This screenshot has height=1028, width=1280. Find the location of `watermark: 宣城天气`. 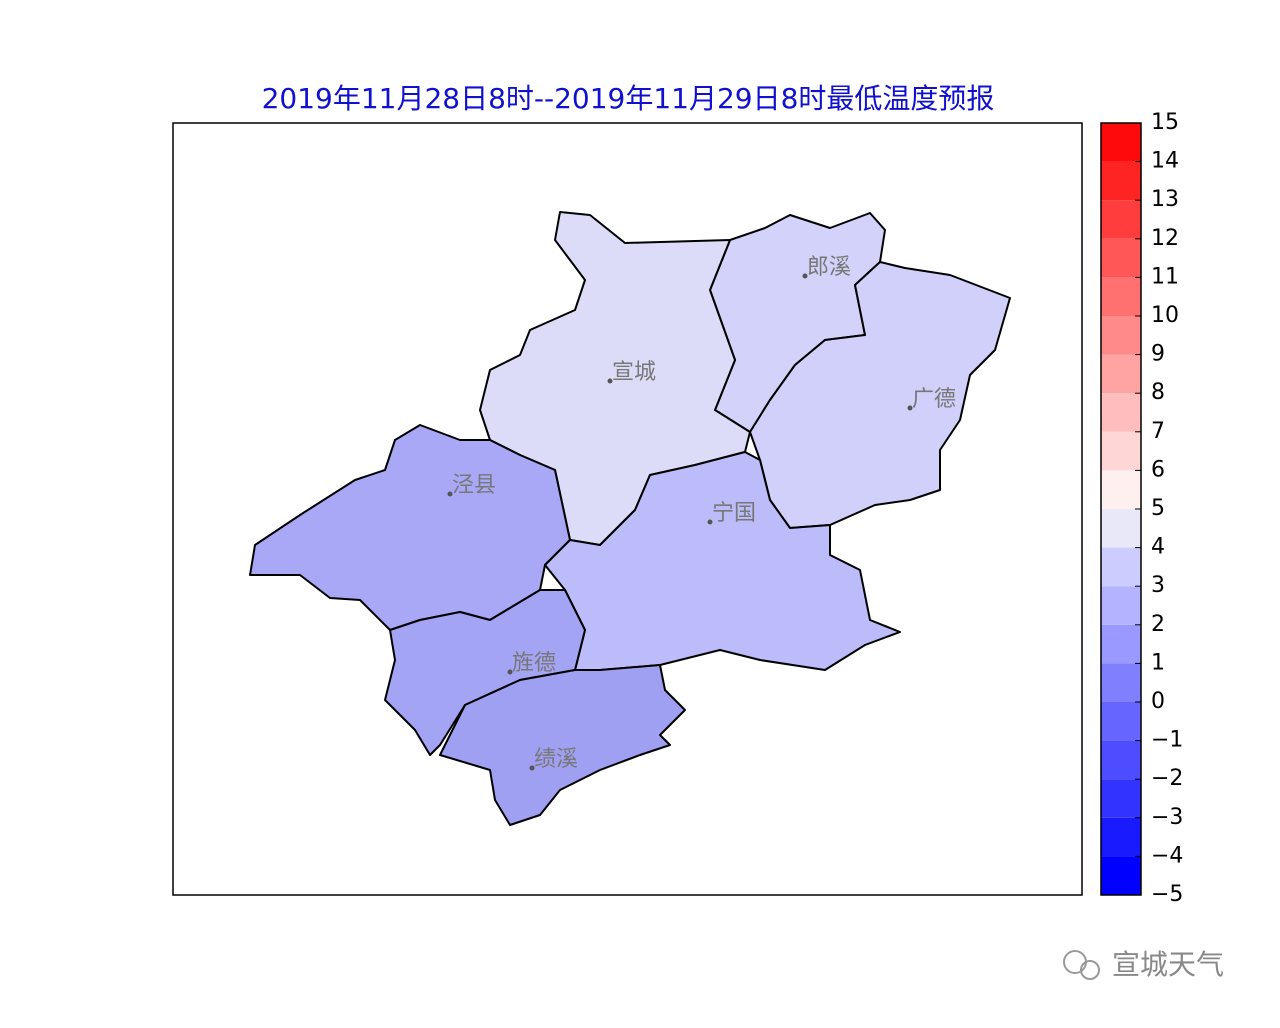

watermark: 宣城天气 is located at coordinates (1143, 964).